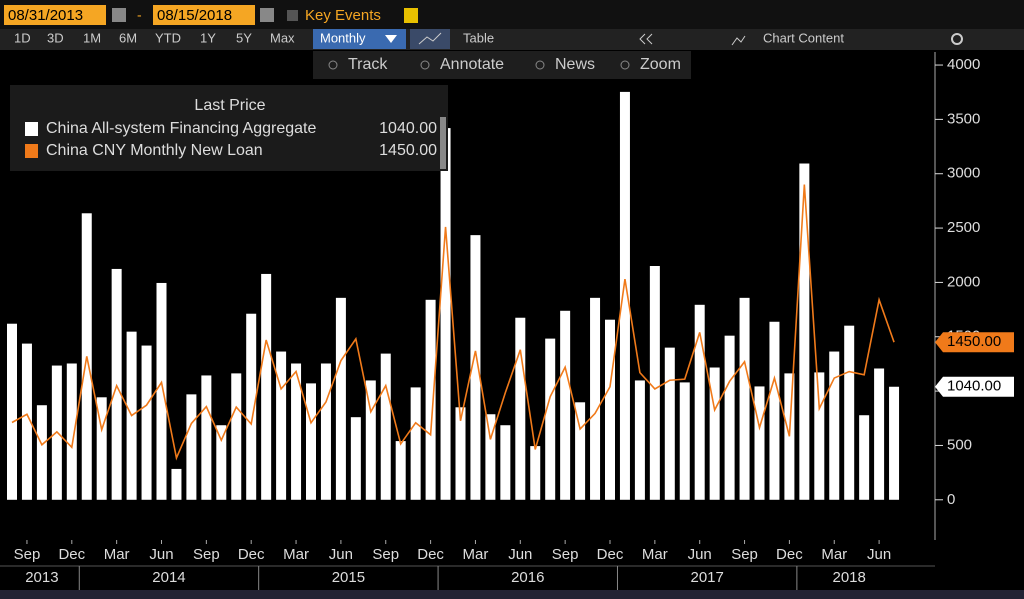 Image resolution: width=1024 pixels, height=599 pixels. I want to click on period-button, so click(359, 39).